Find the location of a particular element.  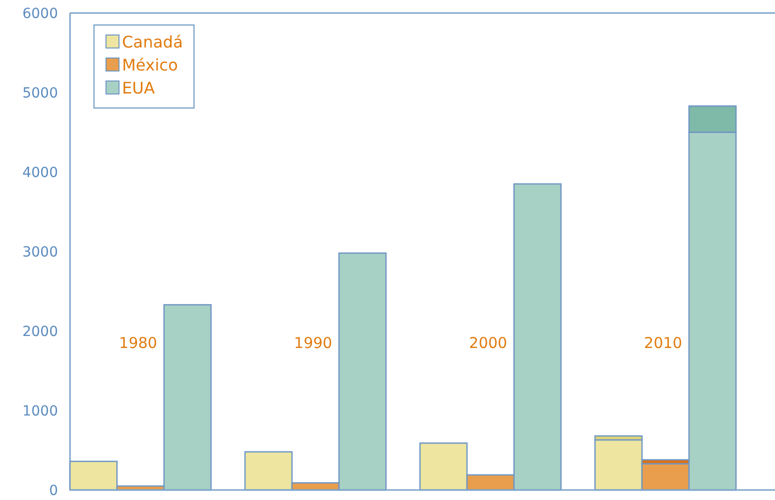

y-tick-label: 6000 is located at coordinates (40, 14).